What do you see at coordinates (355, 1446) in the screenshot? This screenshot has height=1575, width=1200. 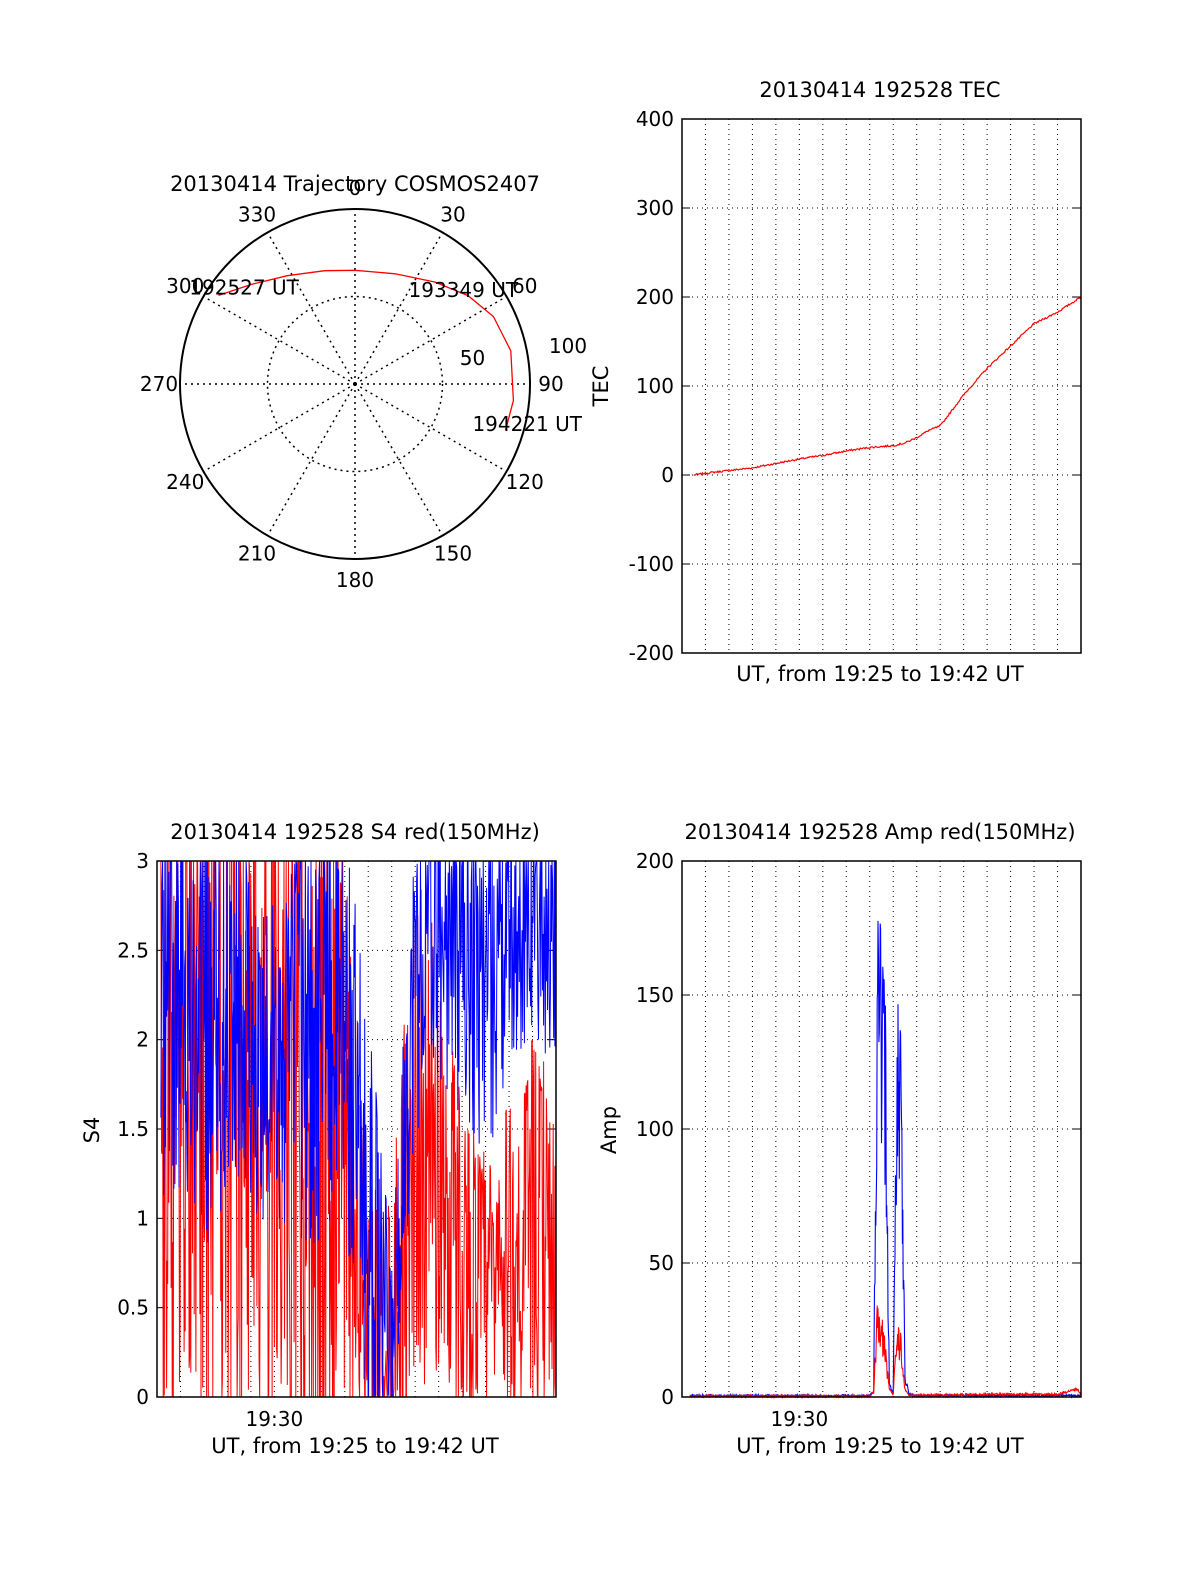 I see `s4-xlabel: UT, from 19:25 to 19:42 UT` at bounding box center [355, 1446].